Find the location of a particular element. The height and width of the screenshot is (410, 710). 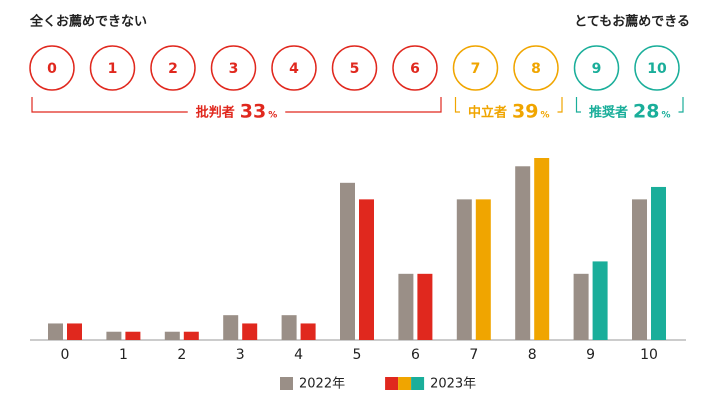

x-tick-label: 5 is located at coordinates (357, 355).